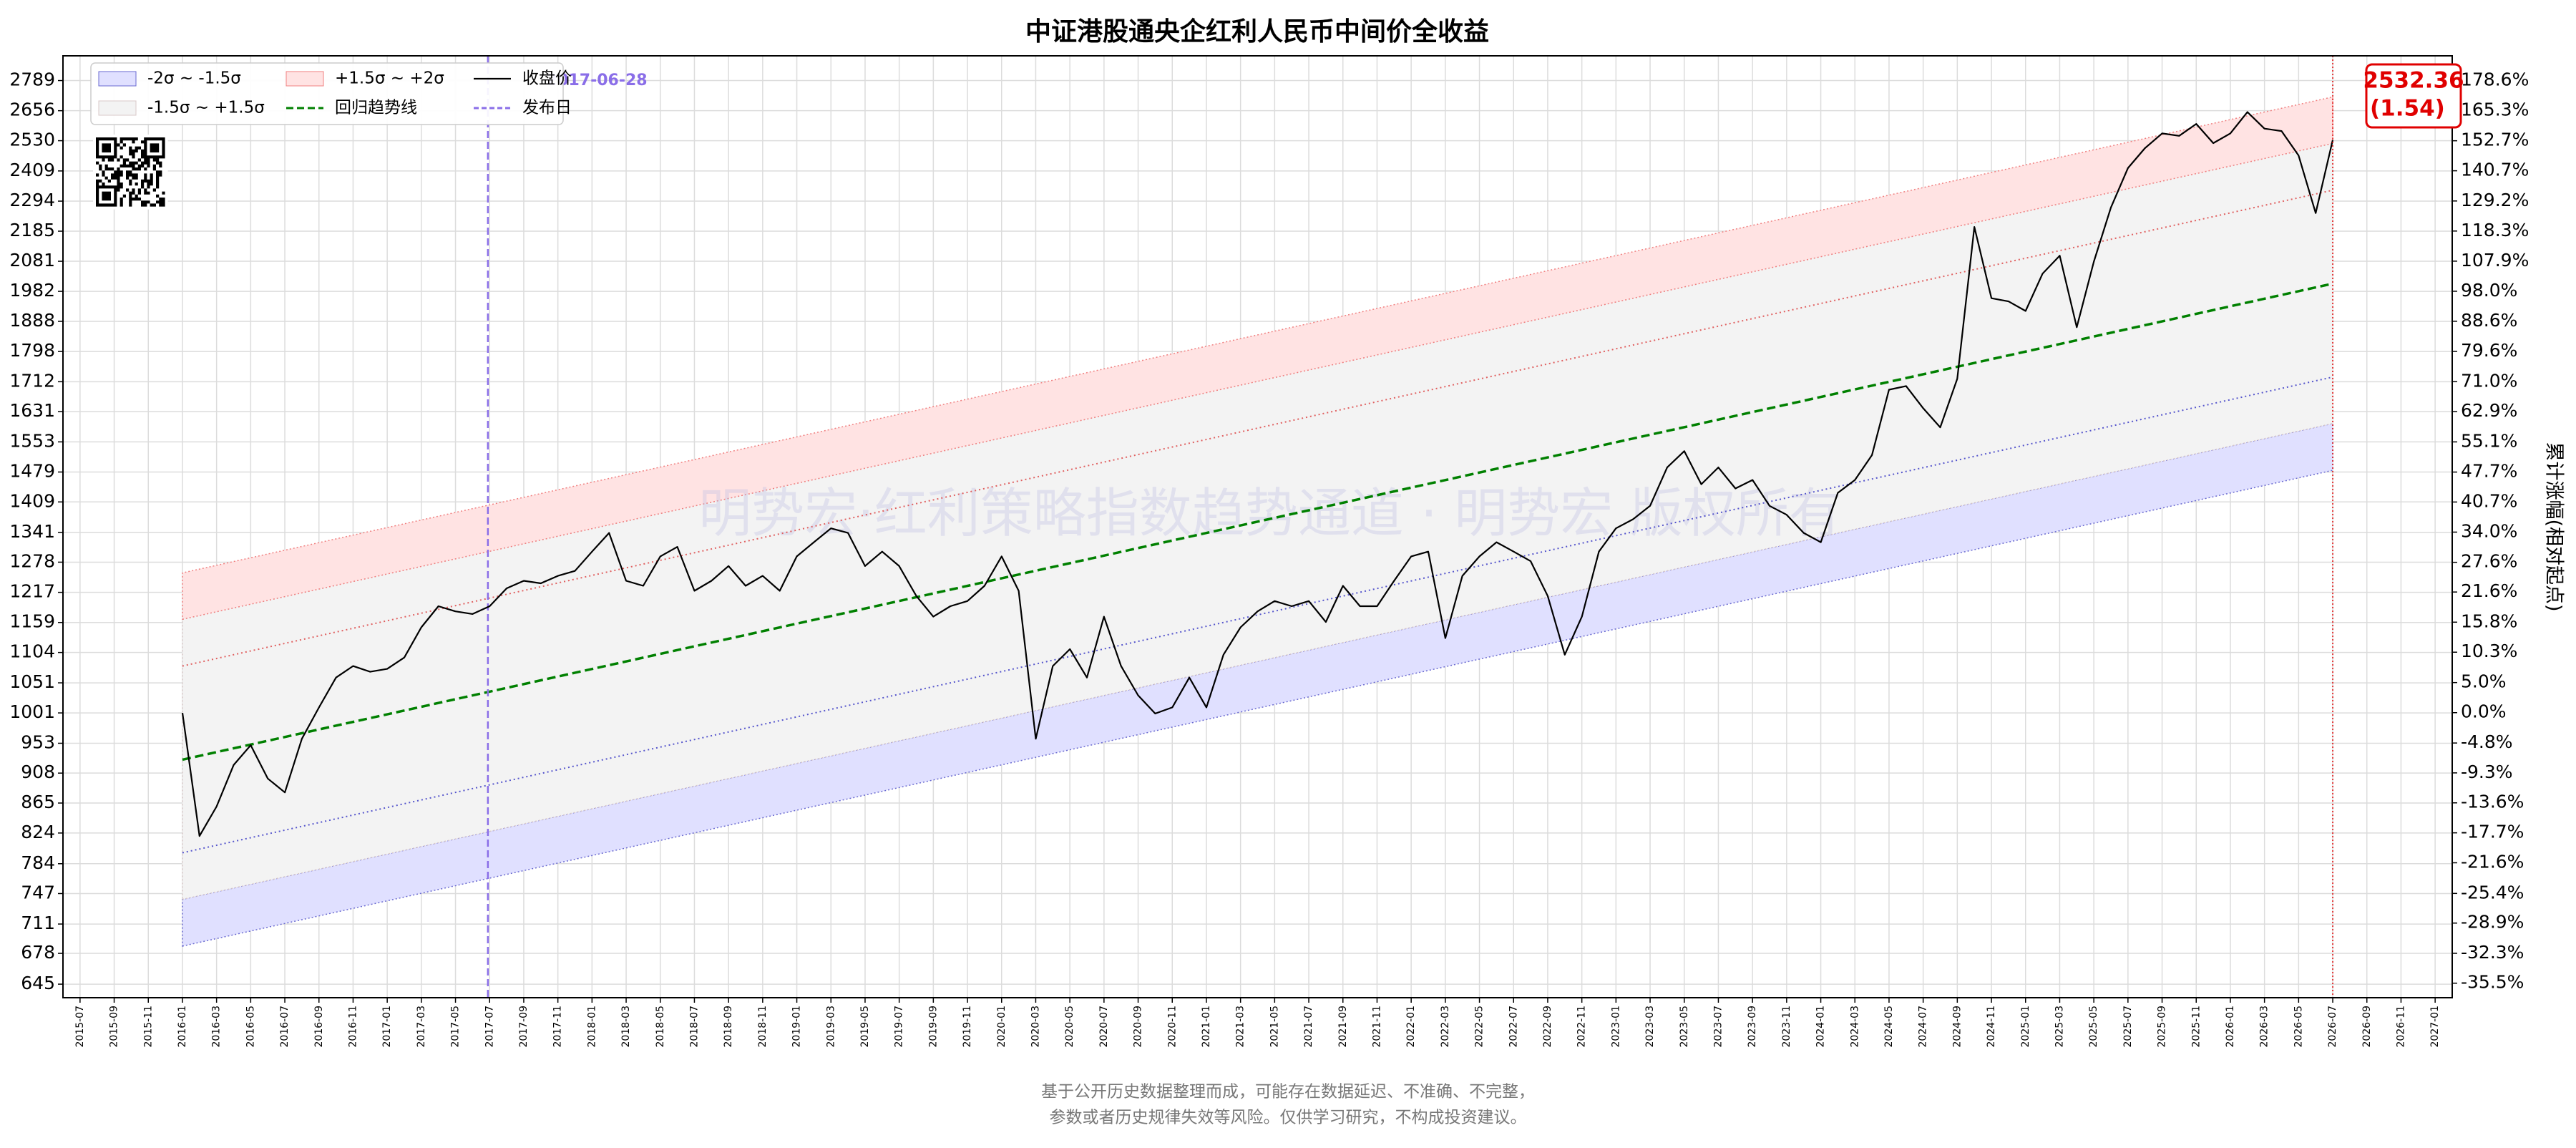 This screenshot has width=2576, height=1148. I want to click on y2-tick-label: 47.7%, so click(2489, 472).